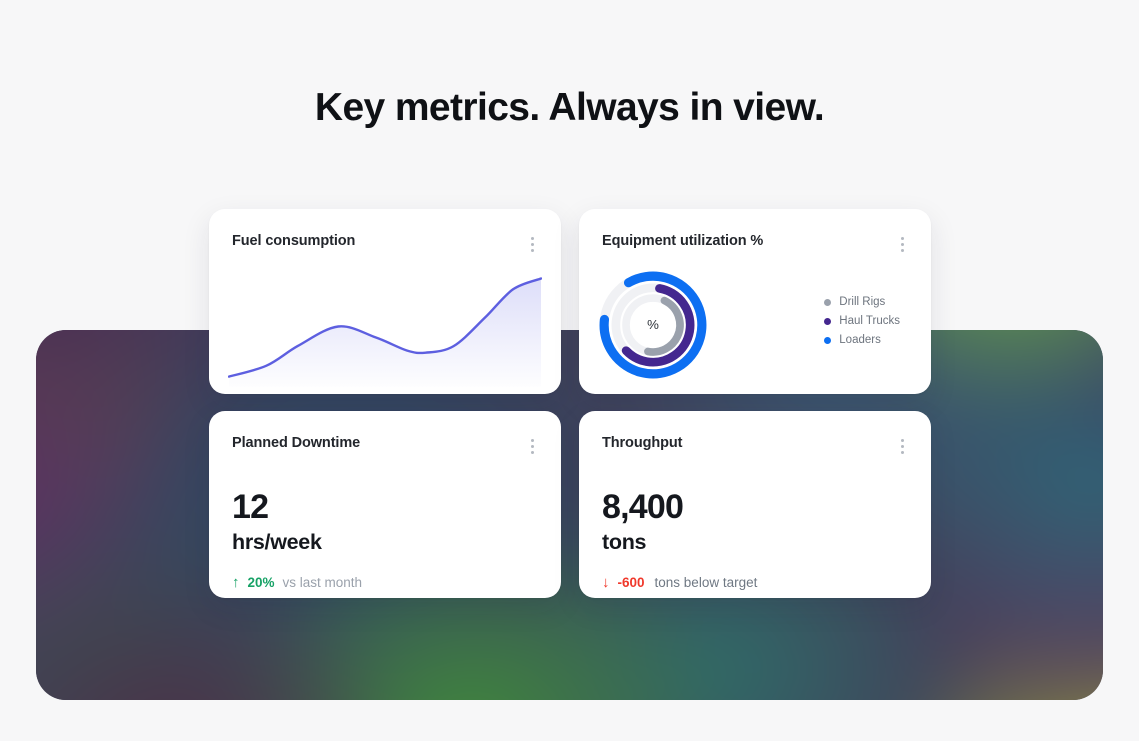  I want to click on kpi-delta: ↓ -600 tons below target, so click(755, 582).